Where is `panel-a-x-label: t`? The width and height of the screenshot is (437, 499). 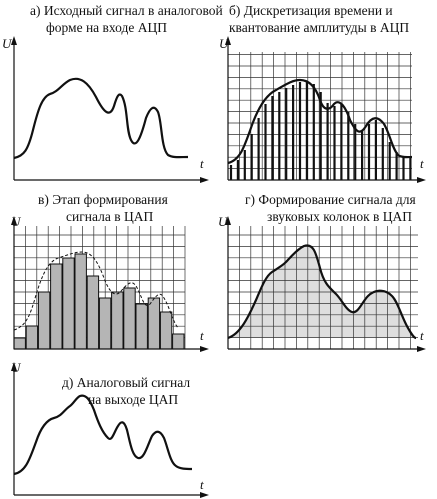 panel-a-x-label: t is located at coordinates (202, 163).